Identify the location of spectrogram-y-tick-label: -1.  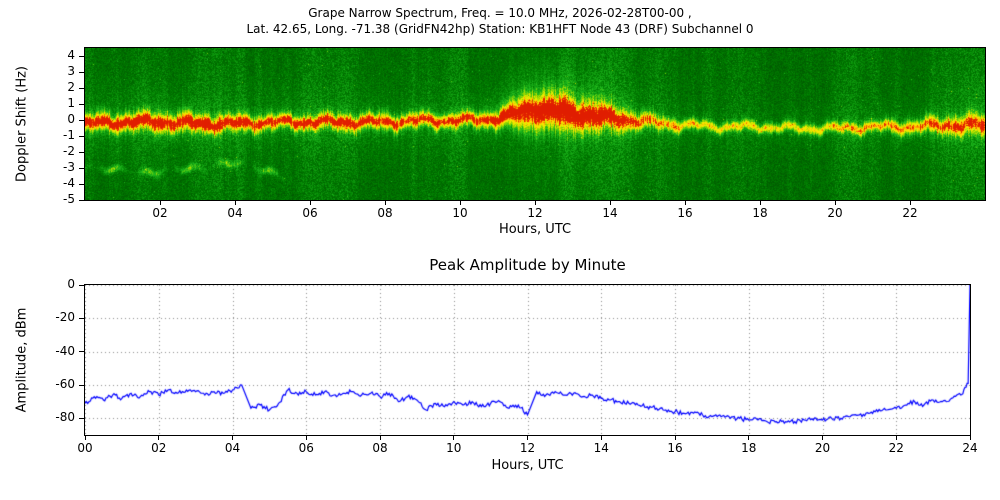
(69, 135).